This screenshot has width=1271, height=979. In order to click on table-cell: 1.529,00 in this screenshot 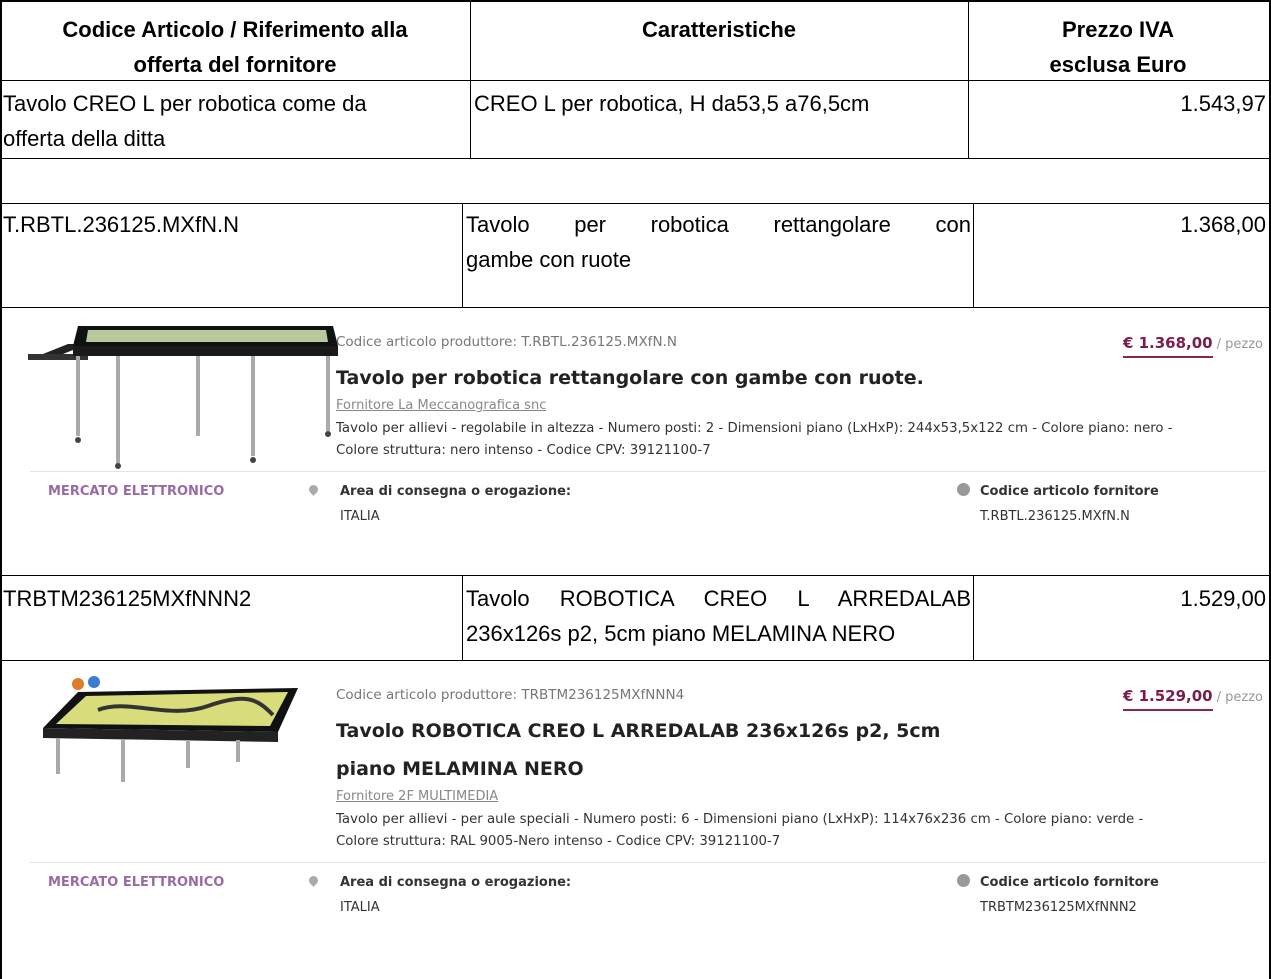, I will do `click(1121, 598)`.